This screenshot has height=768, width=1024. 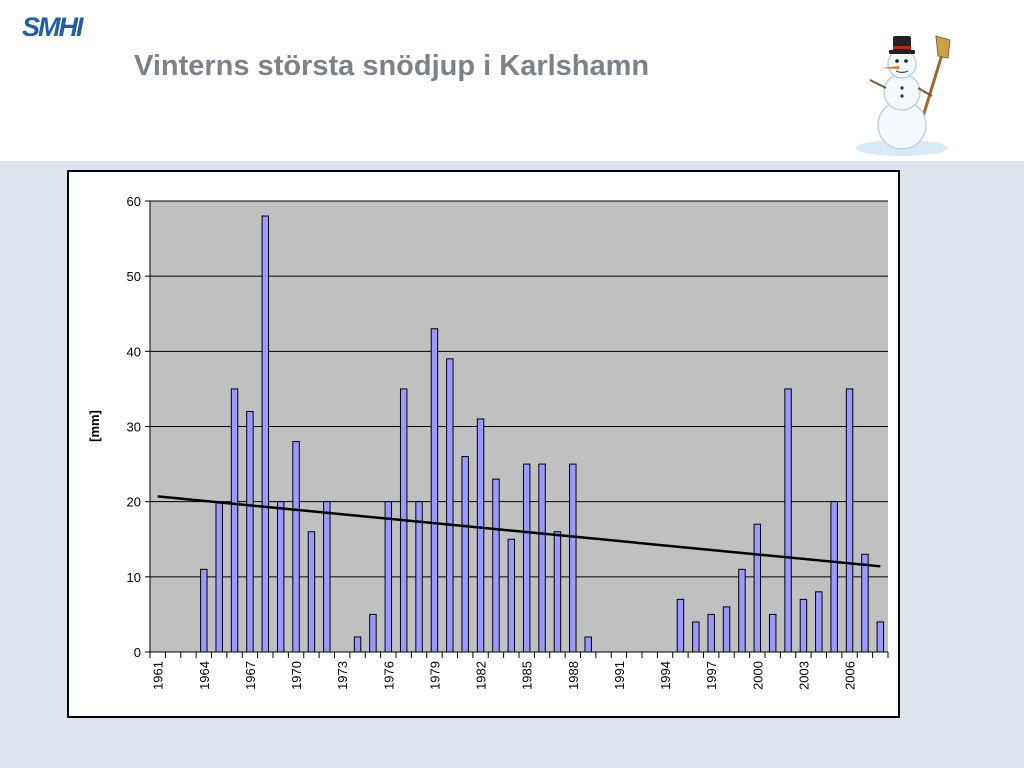 What do you see at coordinates (619, 675) in the screenshot?
I see `x-tick-label: 1991` at bounding box center [619, 675].